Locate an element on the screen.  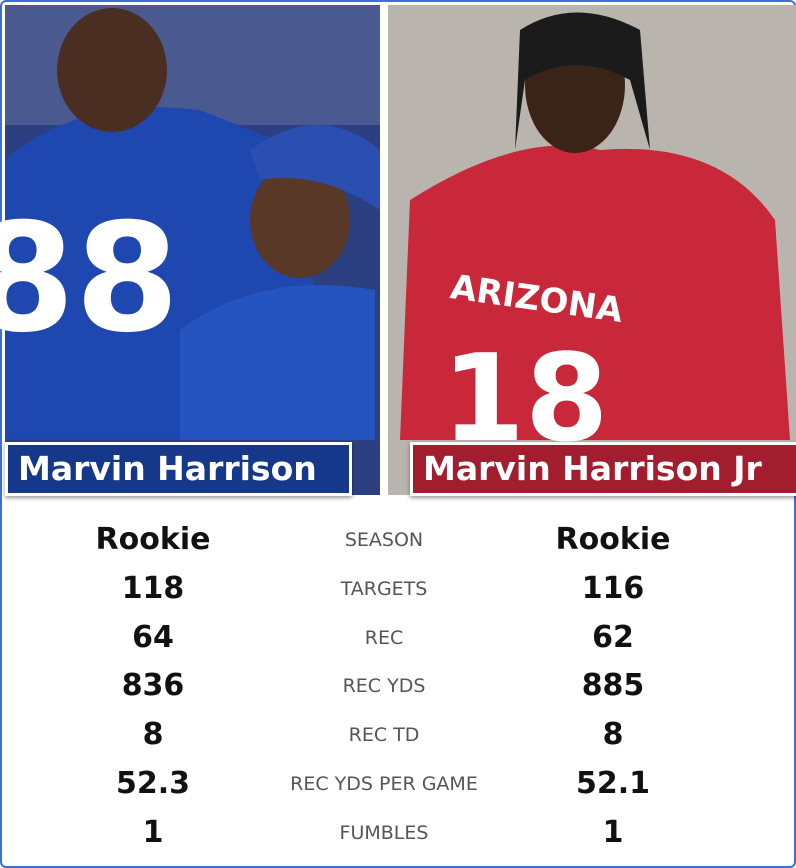
stat-row: 8 REC TD 8 is located at coordinates (398, 735).